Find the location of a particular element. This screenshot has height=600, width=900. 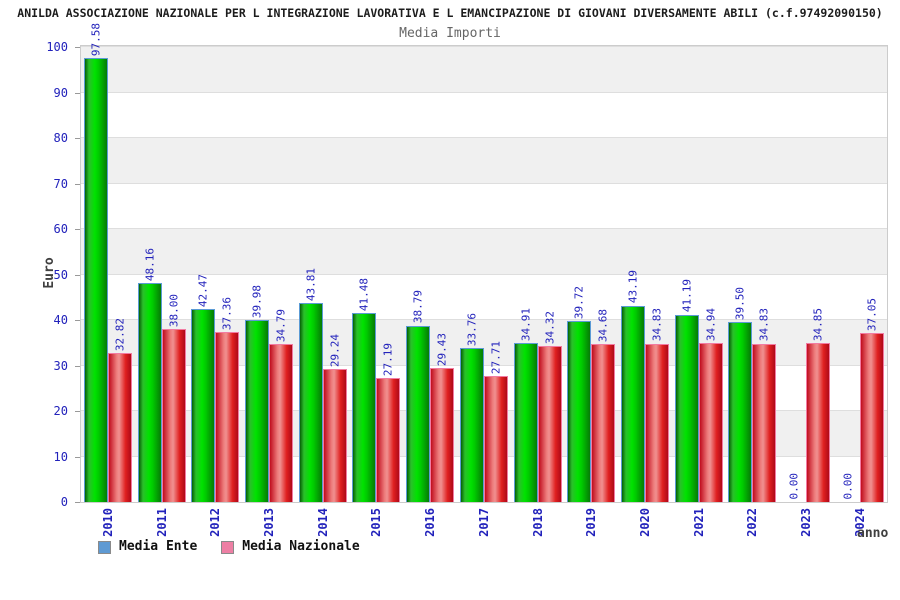

bar-media-nazionale-2022: 34.83 is located at coordinates (764, 405).